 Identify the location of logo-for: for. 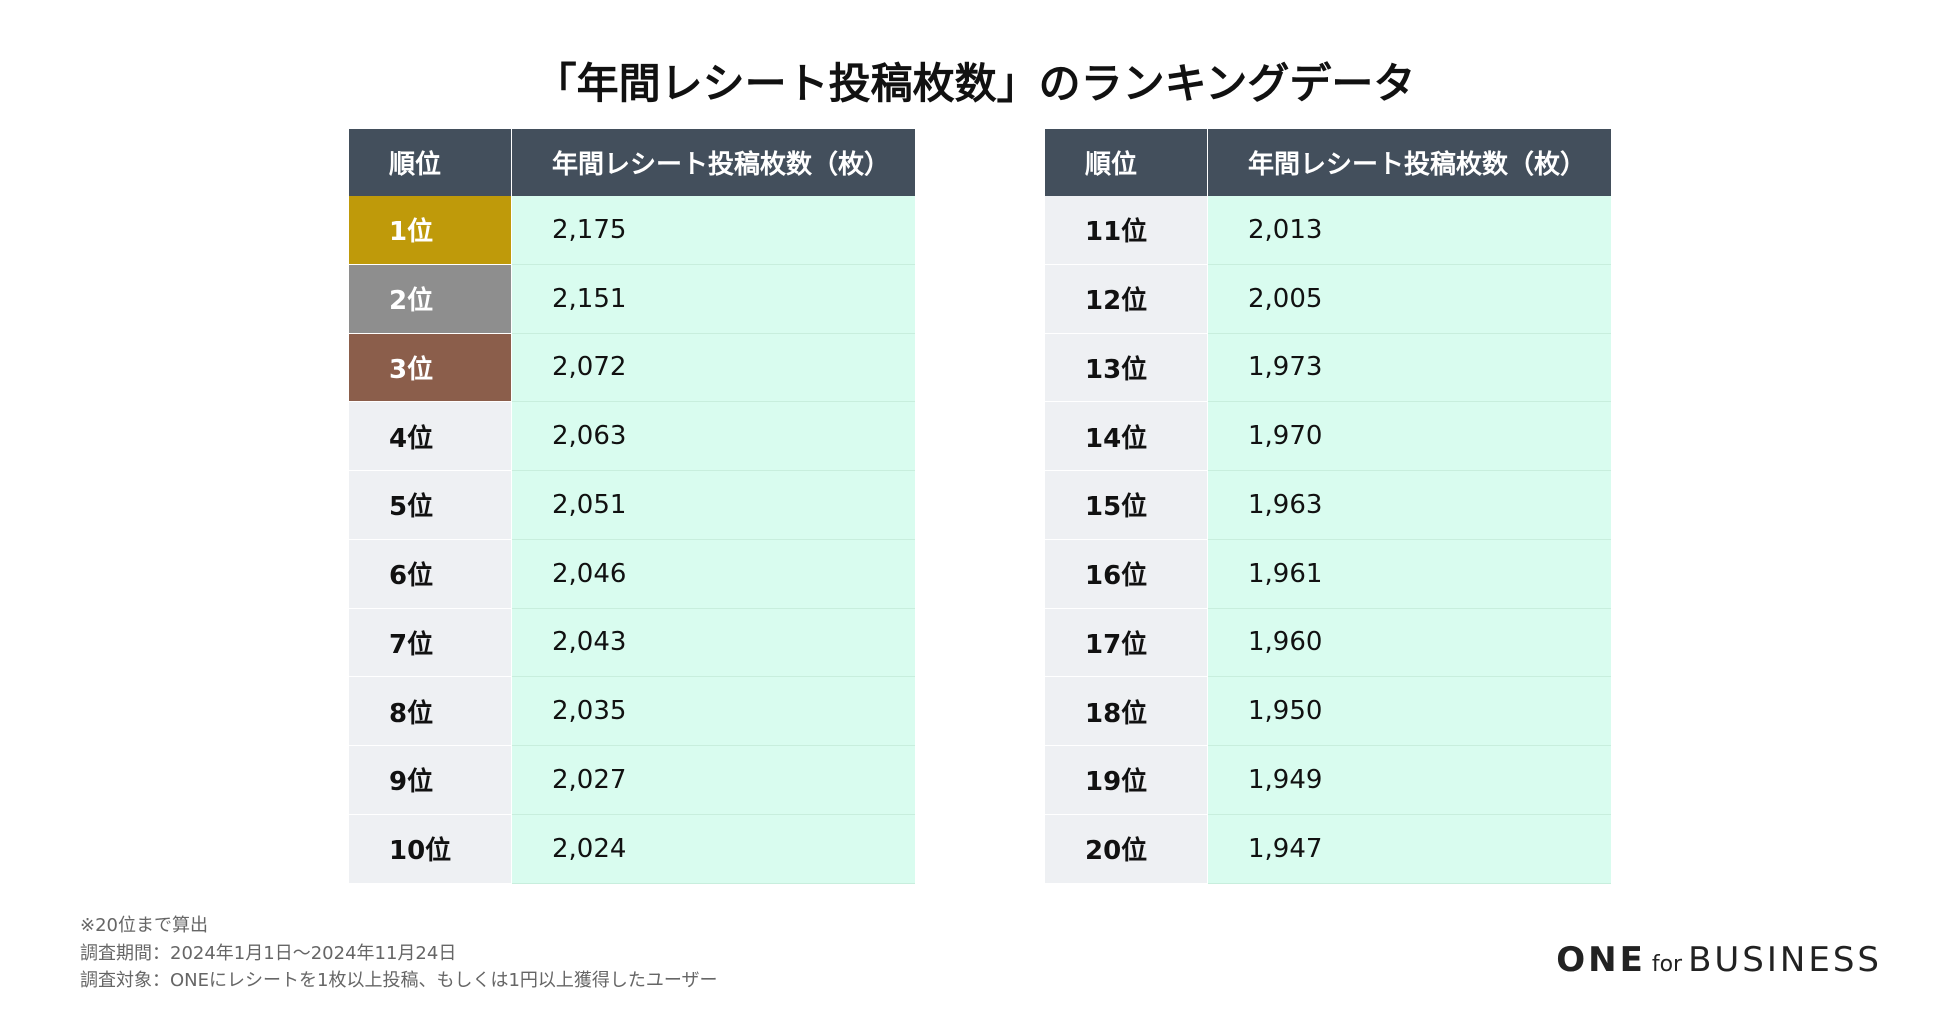
(1667, 964).